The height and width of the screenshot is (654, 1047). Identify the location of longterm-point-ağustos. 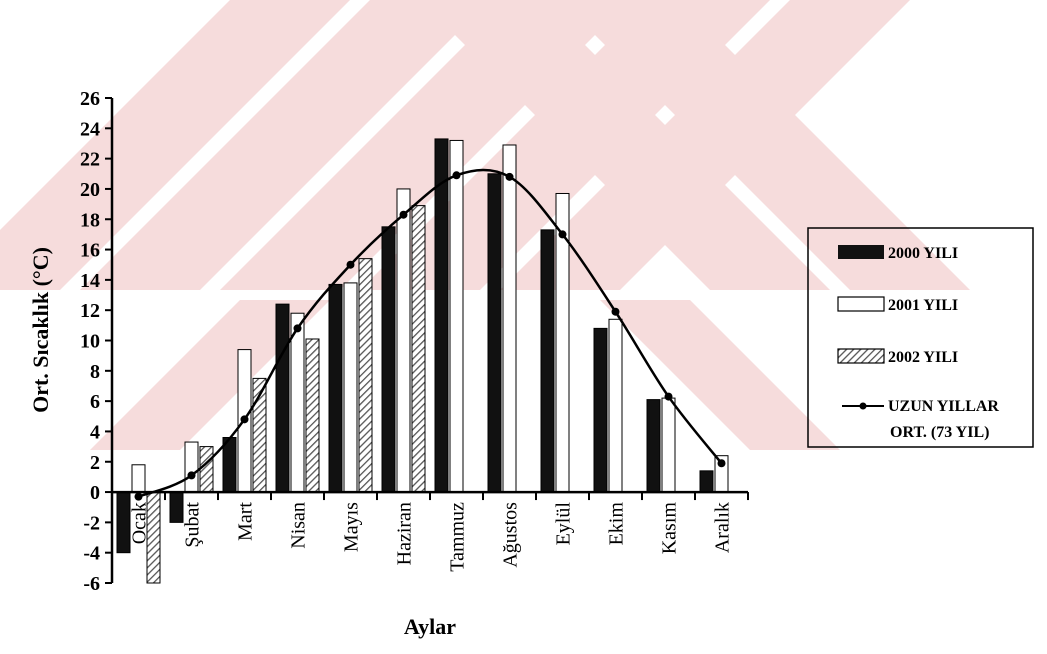
(509, 176).